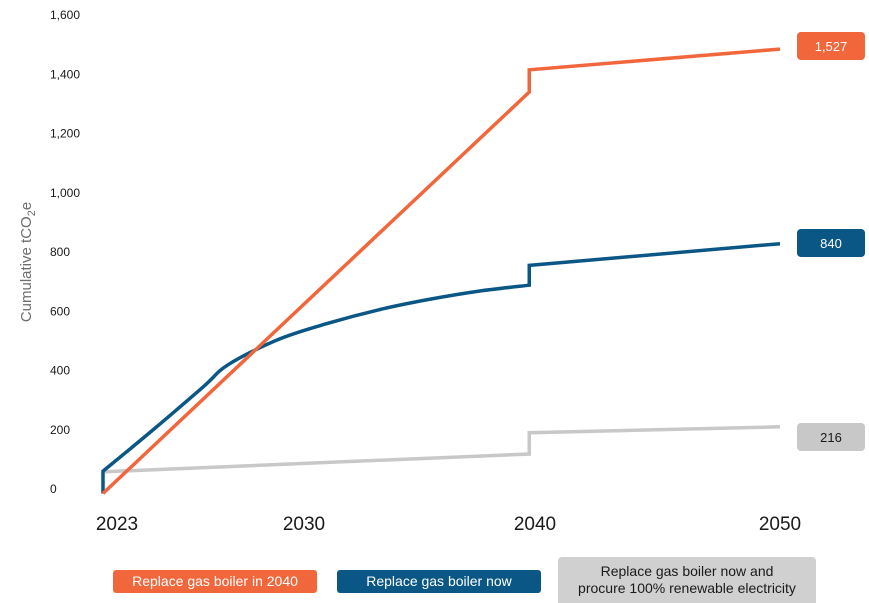 Image resolution: width=869 pixels, height=603 pixels. I want to click on legend-label: Replace gas boiler now, so click(439, 581).